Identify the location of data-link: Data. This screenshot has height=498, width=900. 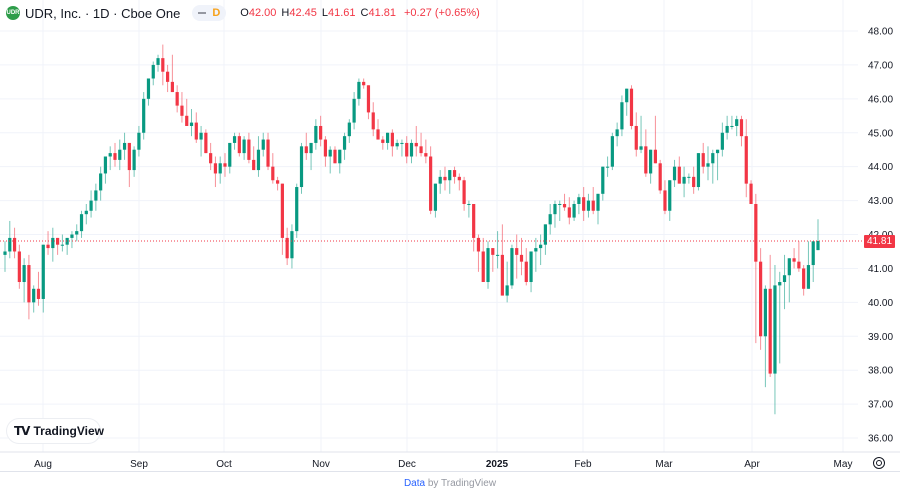
(414, 483).